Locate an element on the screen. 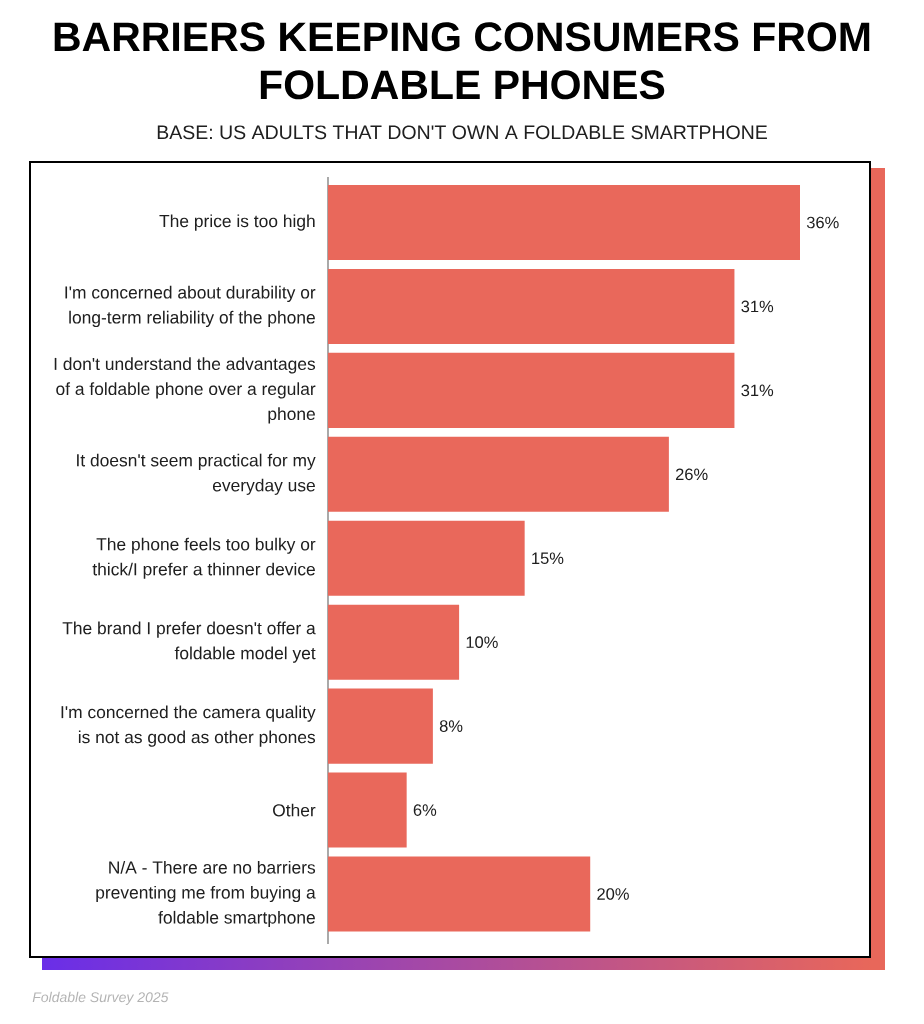 The image size is (924, 1024). y-tick-label: N/A - There are no barriers preventing me from buying a foldable smartphone is located at coordinates (206, 894).